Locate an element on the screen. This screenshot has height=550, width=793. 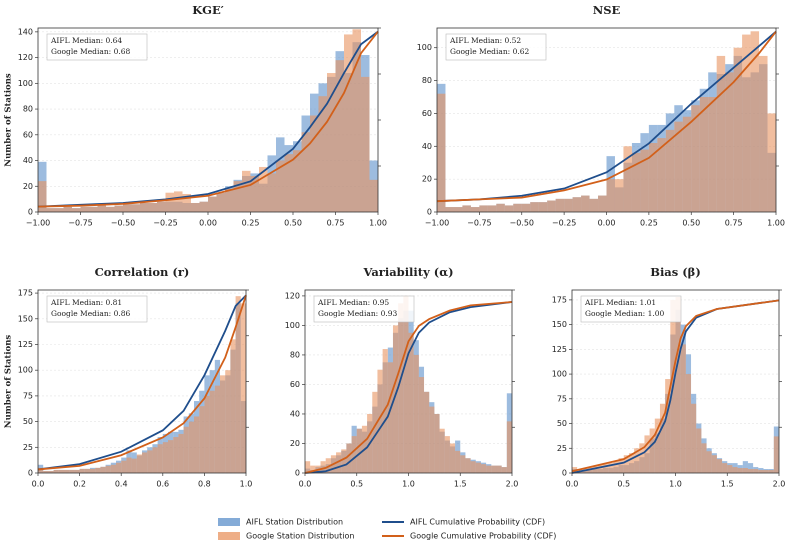
panel-title: NSE is located at coordinates (607, 10).